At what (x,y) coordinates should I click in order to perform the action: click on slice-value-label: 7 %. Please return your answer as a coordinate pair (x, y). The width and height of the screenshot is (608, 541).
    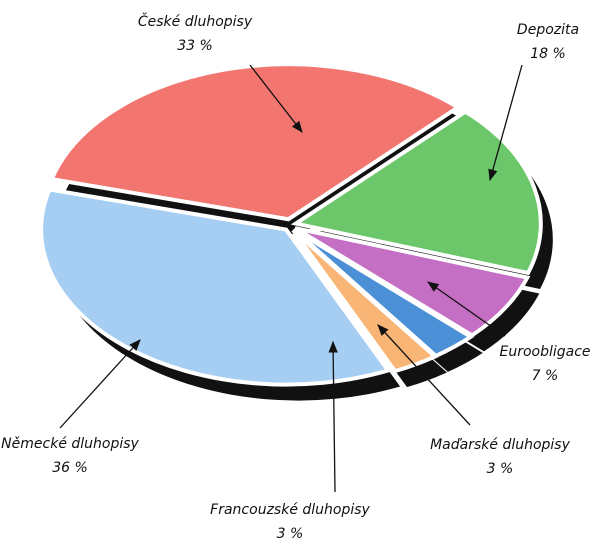
    Looking at the image, I should click on (545, 376).